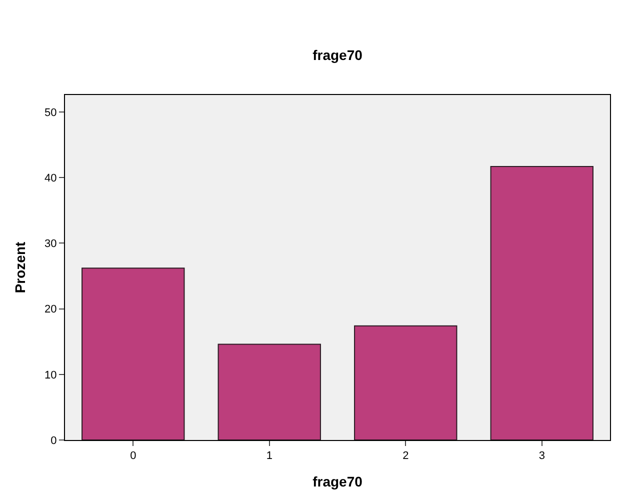 The image size is (625, 500). Describe the element at coordinates (269, 456) in the screenshot. I see `x-tick-label: 1` at that location.